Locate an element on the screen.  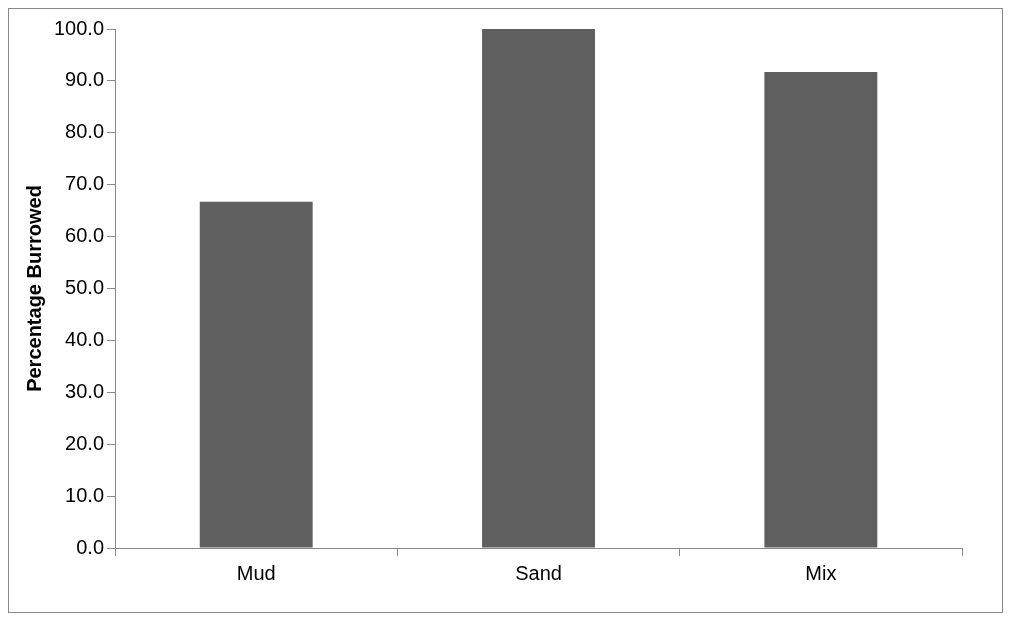
y-tick-label: 100.0 is located at coordinates (79, 27).